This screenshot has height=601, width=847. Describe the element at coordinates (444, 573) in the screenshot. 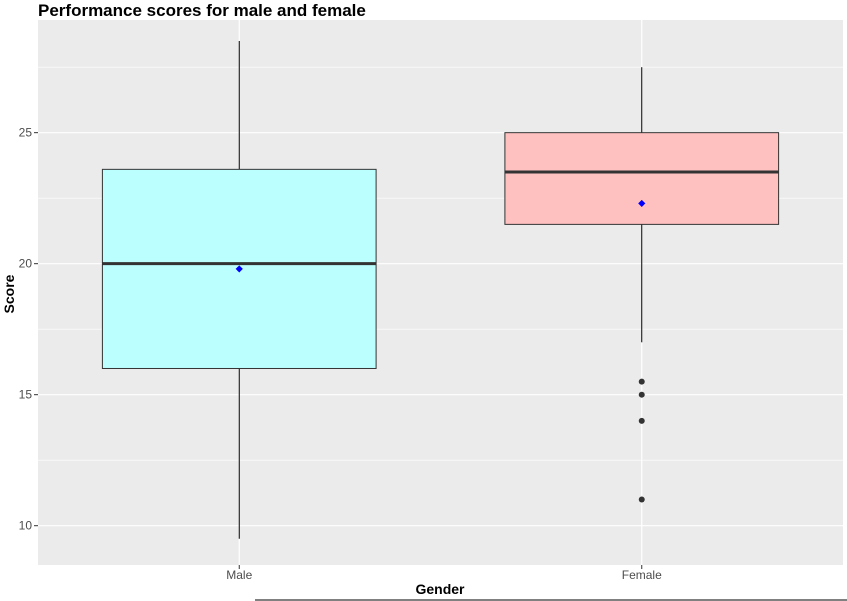

I see `x-axis: Male Female` at that location.